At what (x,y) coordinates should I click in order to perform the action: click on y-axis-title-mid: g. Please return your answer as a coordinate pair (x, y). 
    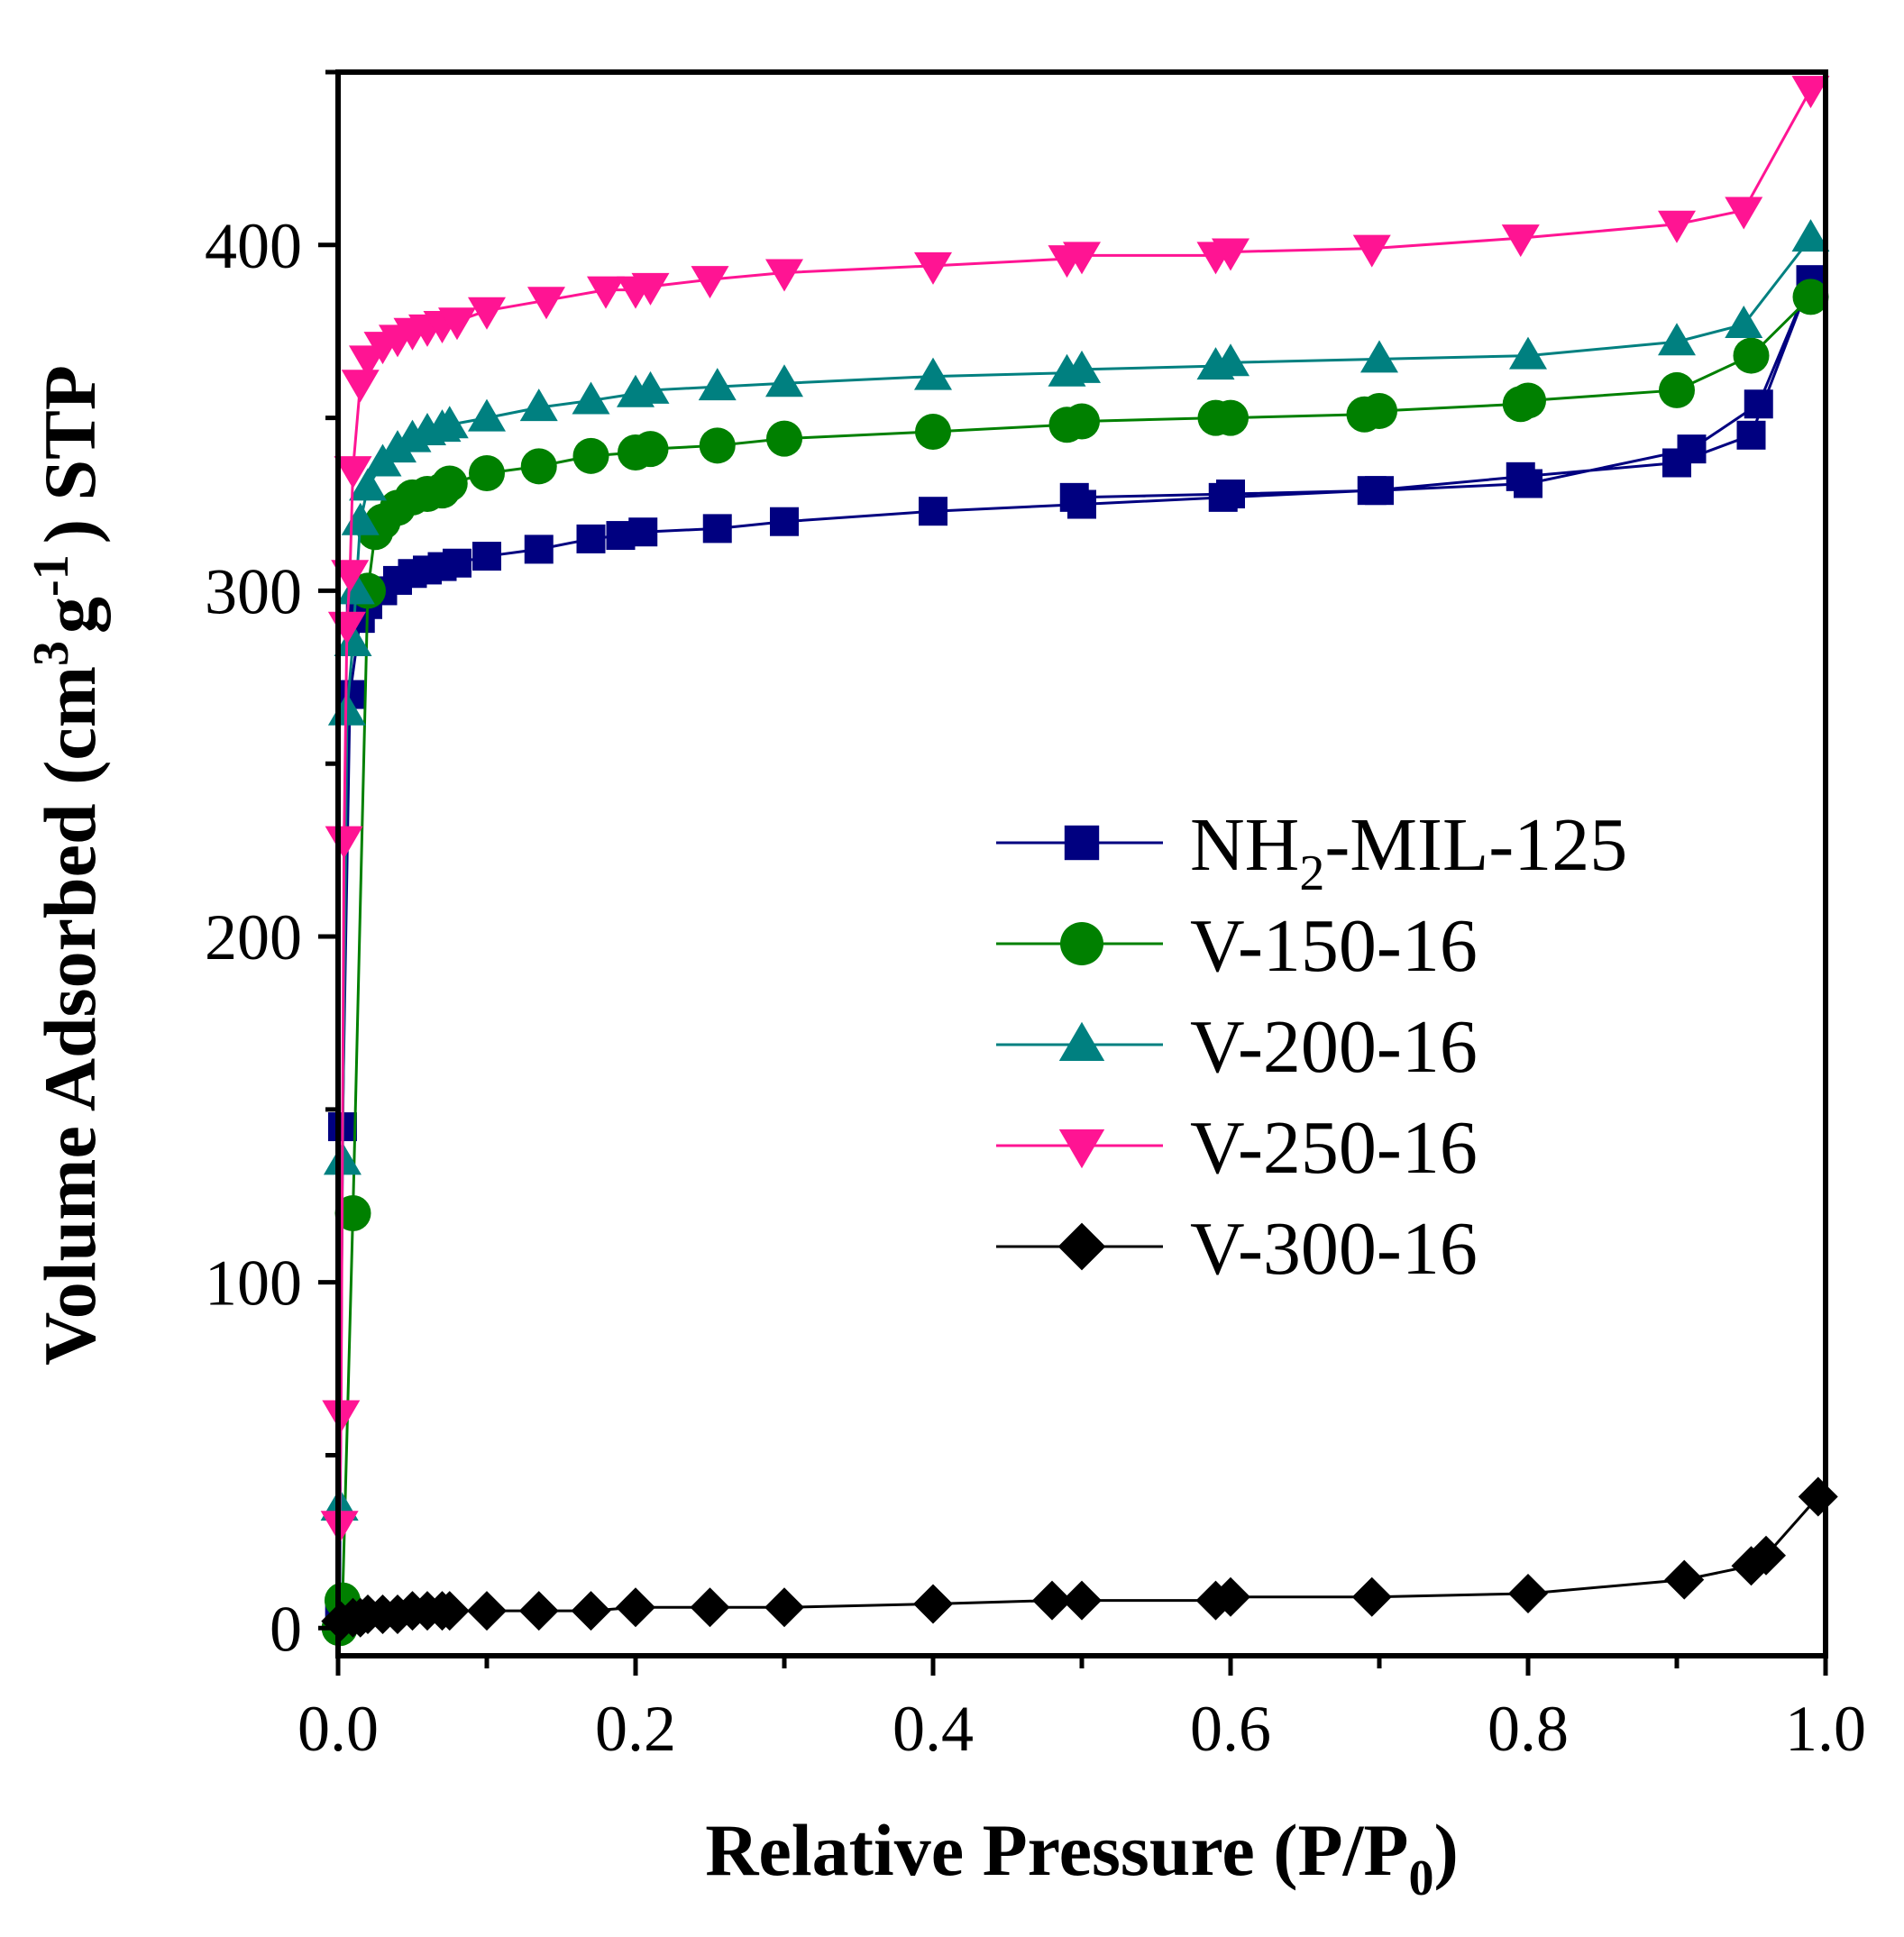
    Looking at the image, I should click on (70, 616).